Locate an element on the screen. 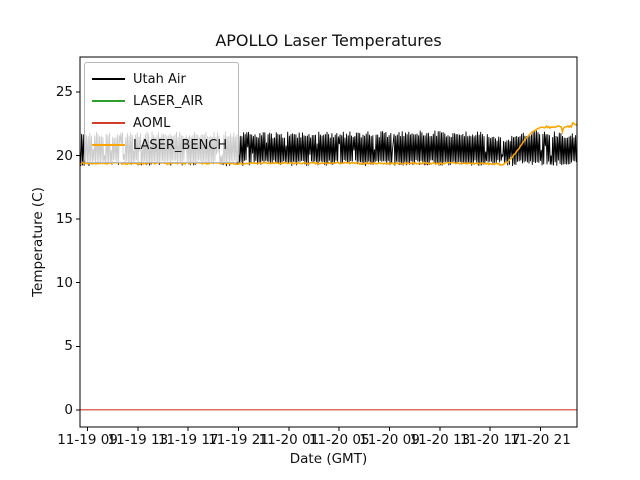 The image size is (640, 480). y-tick-label: 15 is located at coordinates (64, 219).